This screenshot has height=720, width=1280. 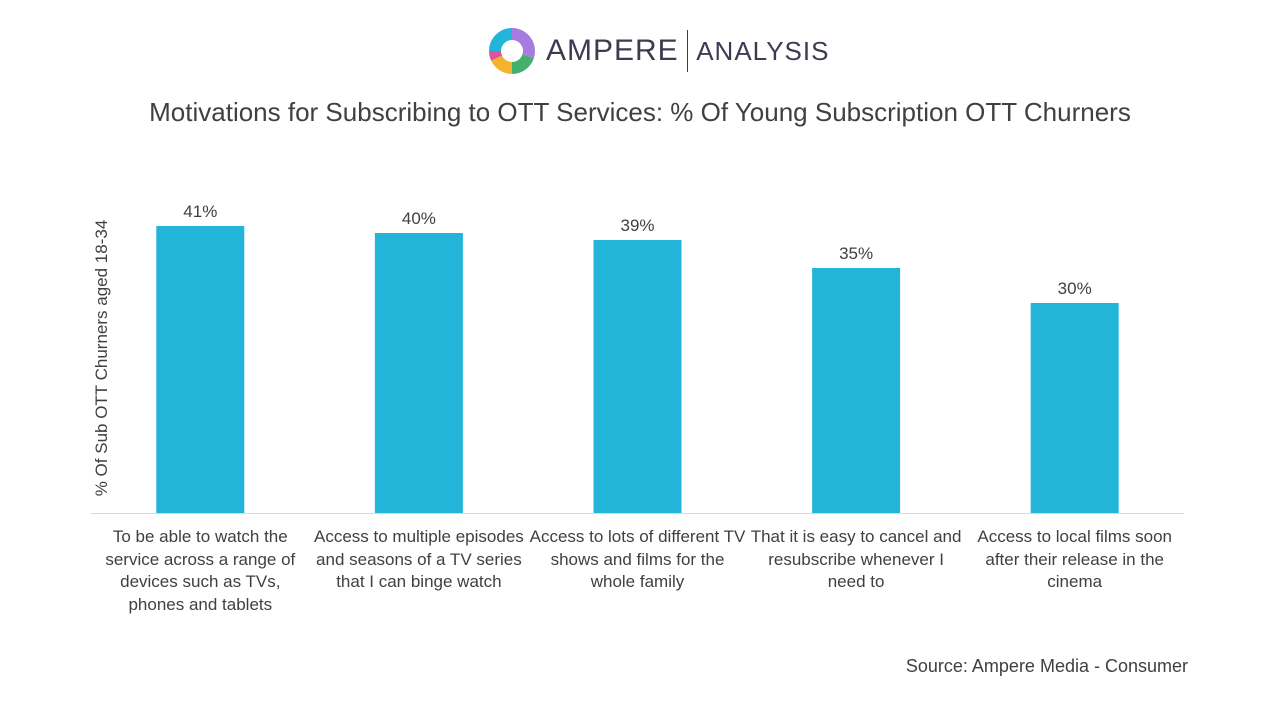 I want to click on data-label: 41%, so click(x=200, y=211).